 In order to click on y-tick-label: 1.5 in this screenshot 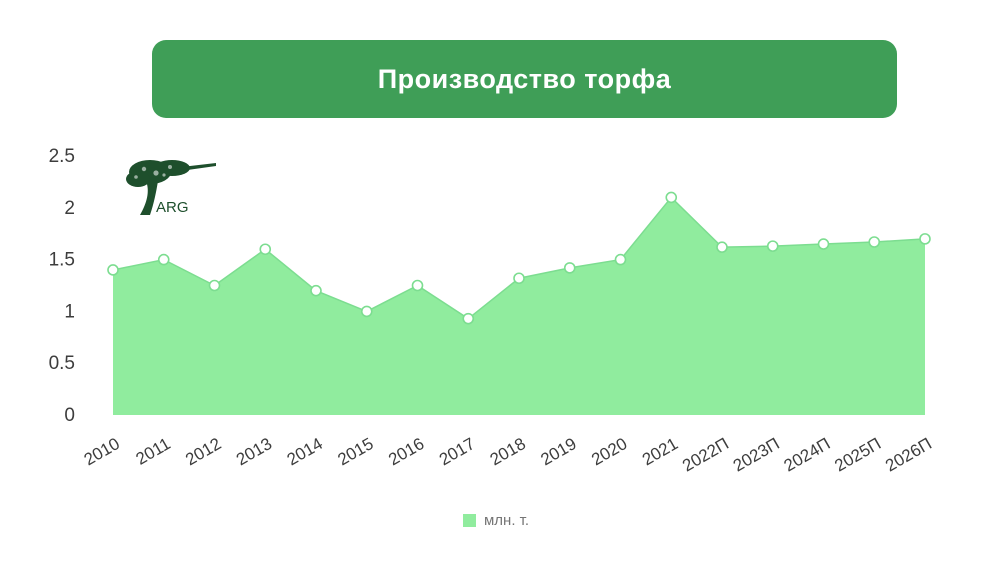, I will do `click(62, 260)`.